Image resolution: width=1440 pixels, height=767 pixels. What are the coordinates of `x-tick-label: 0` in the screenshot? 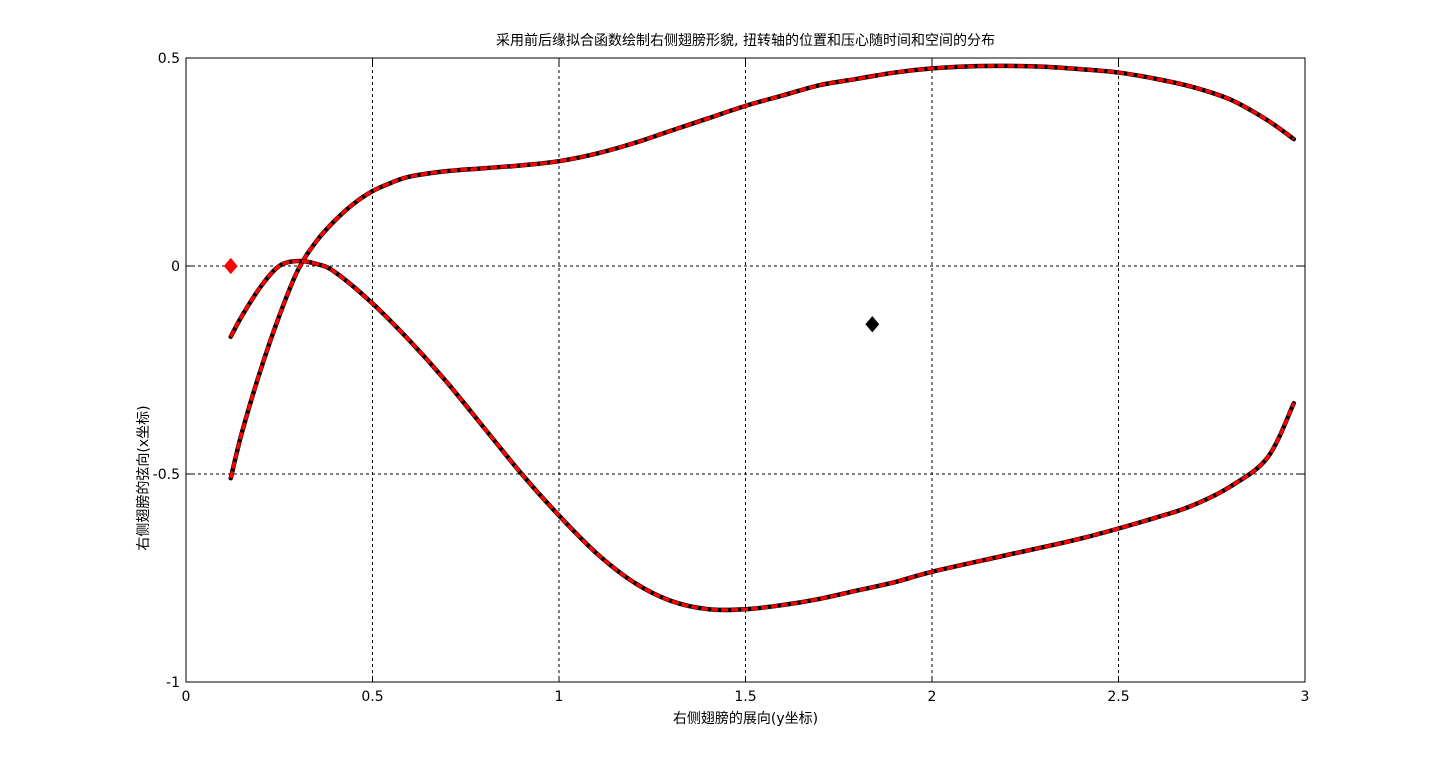 It's located at (186, 697).